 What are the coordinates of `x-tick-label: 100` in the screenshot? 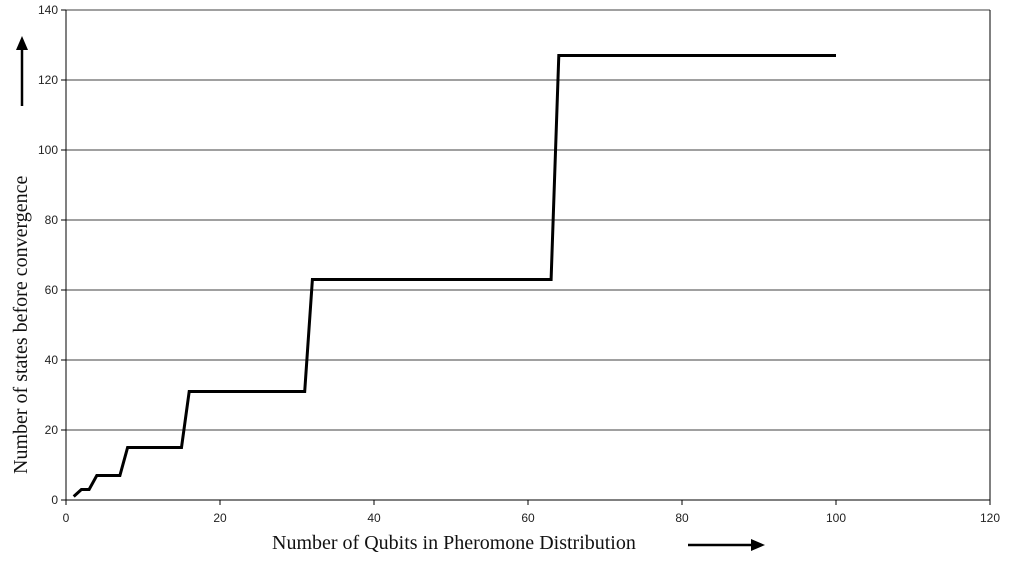 It's located at (836, 518).